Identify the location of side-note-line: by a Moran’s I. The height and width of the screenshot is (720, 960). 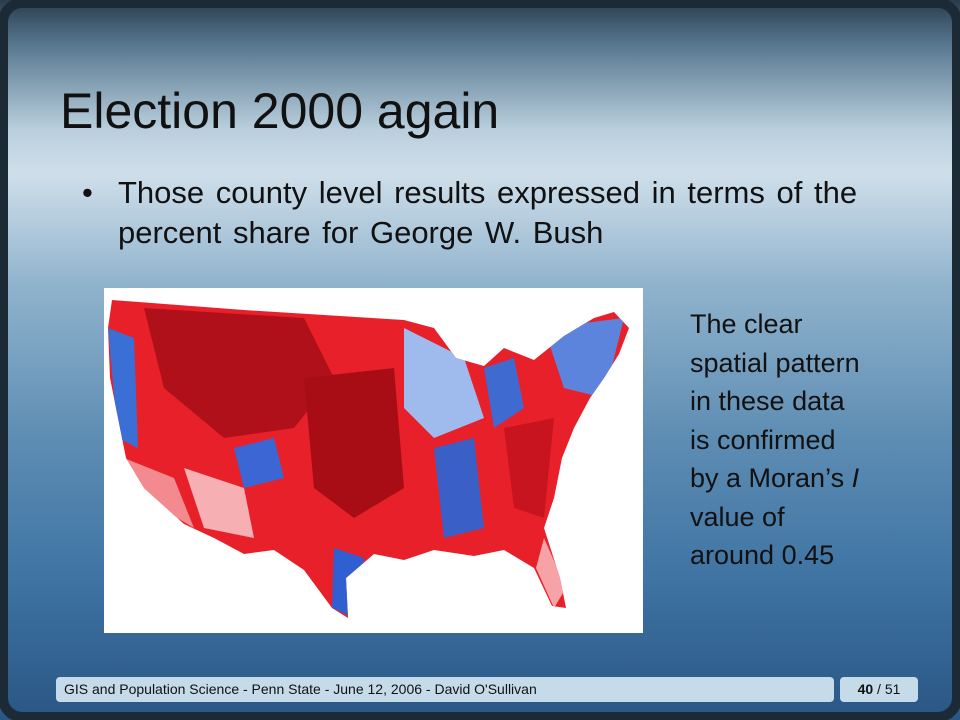
(775, 478).